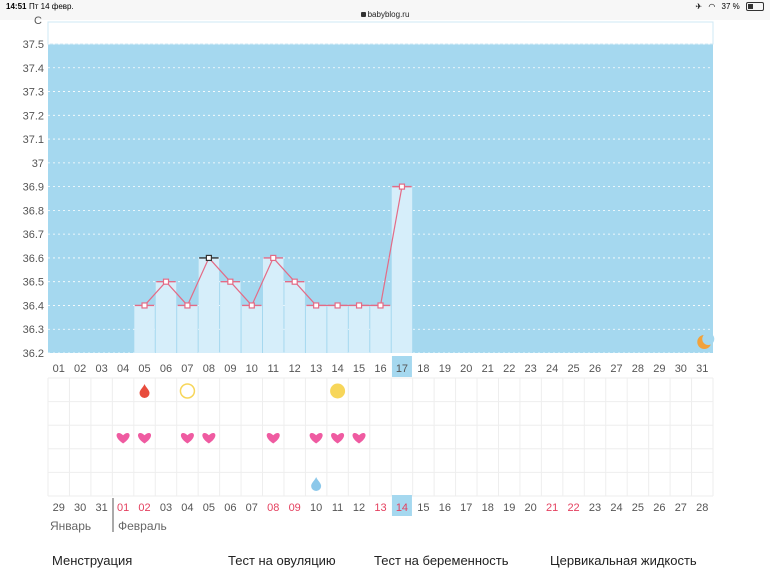  I want to click on address-bar: babyblog.ru, so click(385, 14).